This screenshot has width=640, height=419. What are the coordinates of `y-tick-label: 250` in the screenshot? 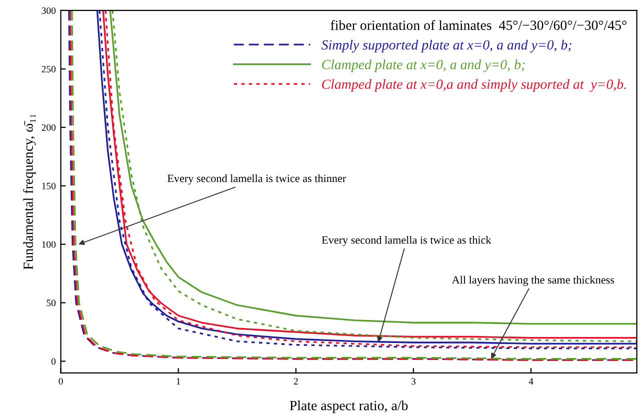 It's located at (49, 69).